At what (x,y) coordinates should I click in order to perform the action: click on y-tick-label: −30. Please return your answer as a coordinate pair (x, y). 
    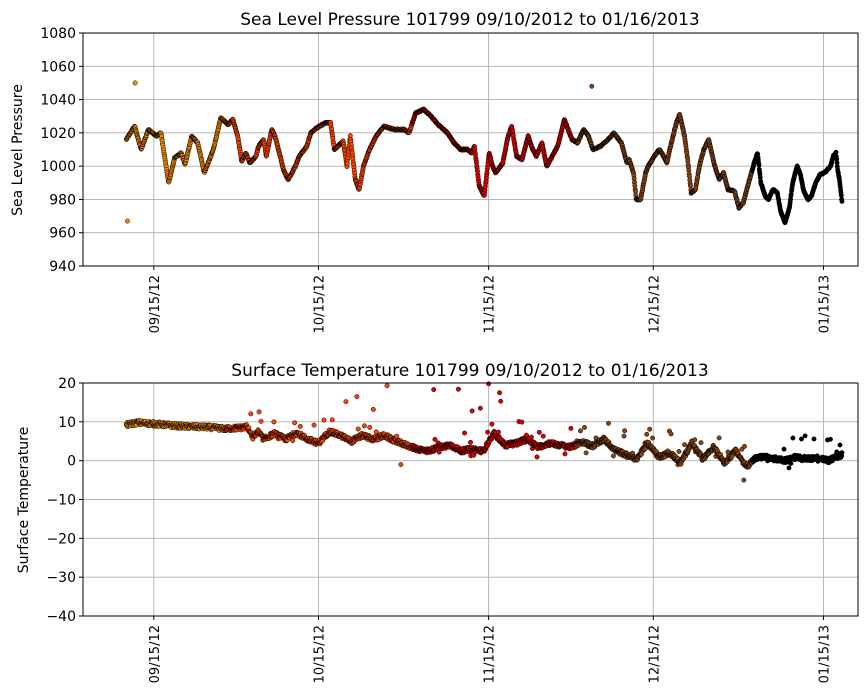
    Looking at the image, I should click on (61, 578).